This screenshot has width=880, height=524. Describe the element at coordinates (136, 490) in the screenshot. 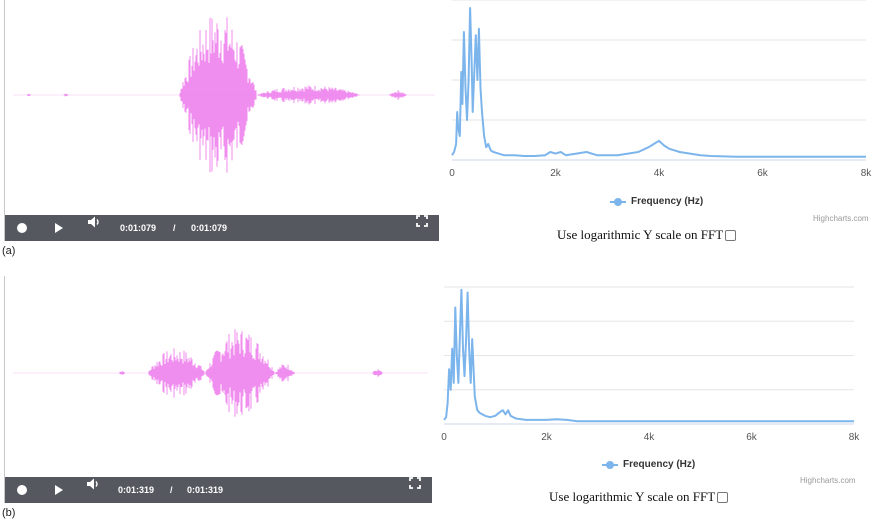

I see `current-time: 0:01:319` at that location.